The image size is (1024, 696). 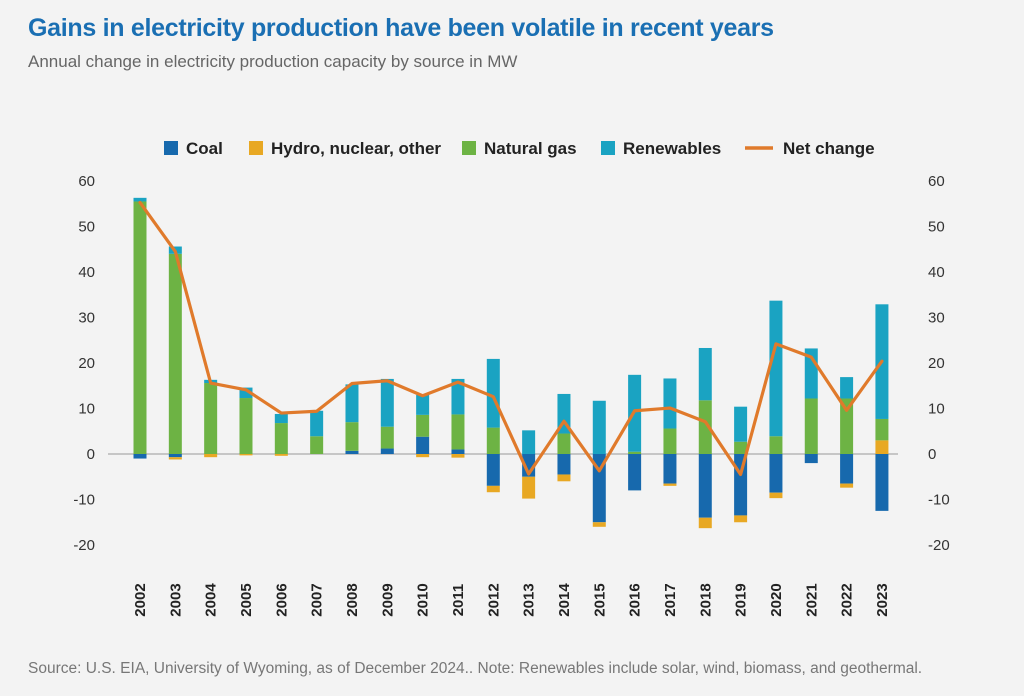 What do you see at coordinates (939, 500) in the screenshot?
I see `y-tick-right: -10` at bounding box center [939, 500].